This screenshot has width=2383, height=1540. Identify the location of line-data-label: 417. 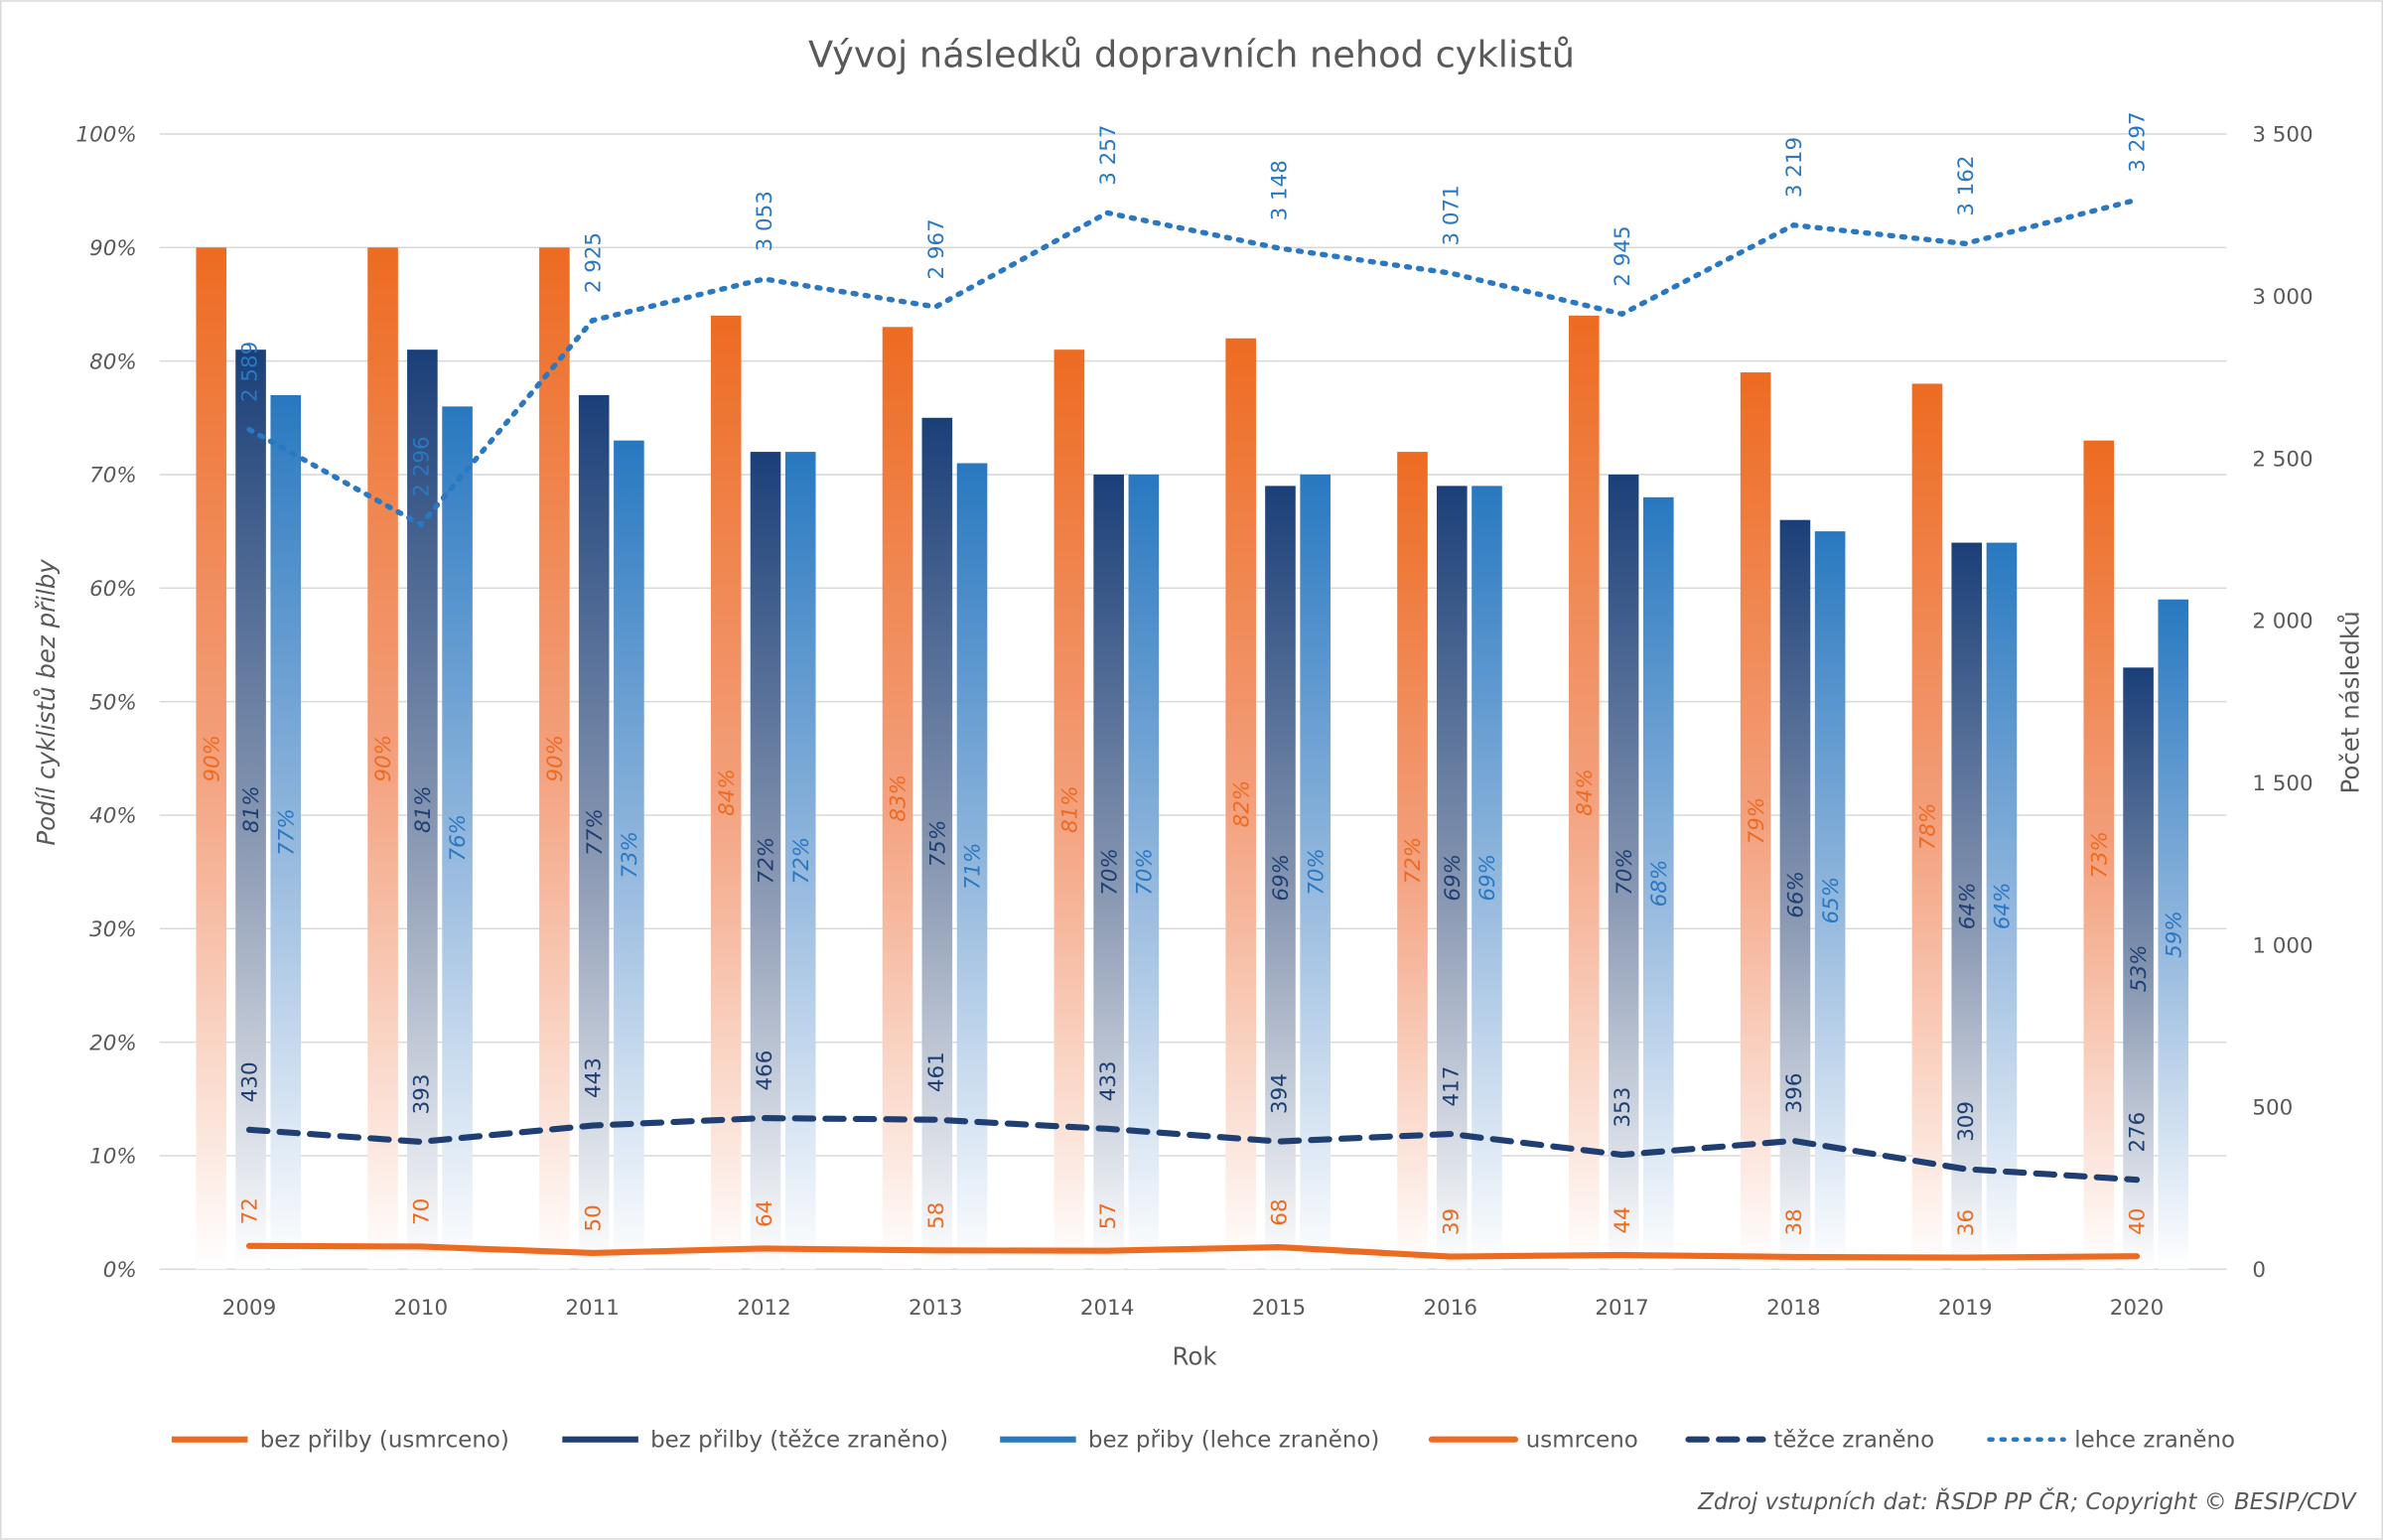
(1451, 1086).